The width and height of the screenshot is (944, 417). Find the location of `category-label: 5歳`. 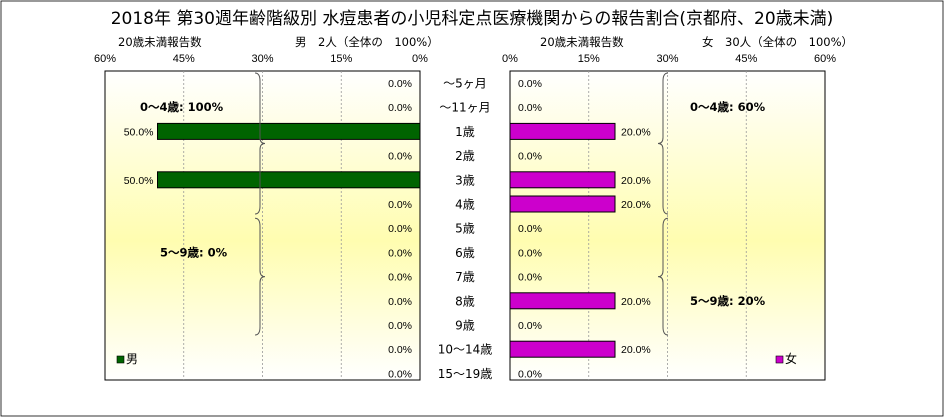

category-label: 5歳 is located at coordinates (465, 229).